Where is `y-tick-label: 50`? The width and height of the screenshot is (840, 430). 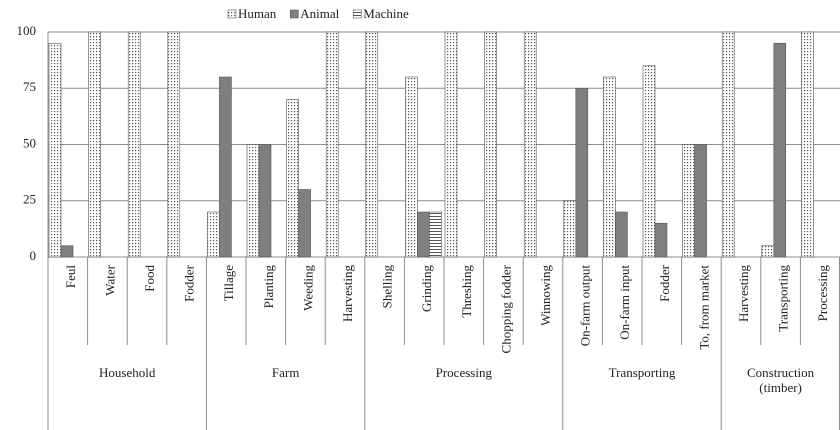 y-tick-label: 50 is located at coordinates (29, 142).